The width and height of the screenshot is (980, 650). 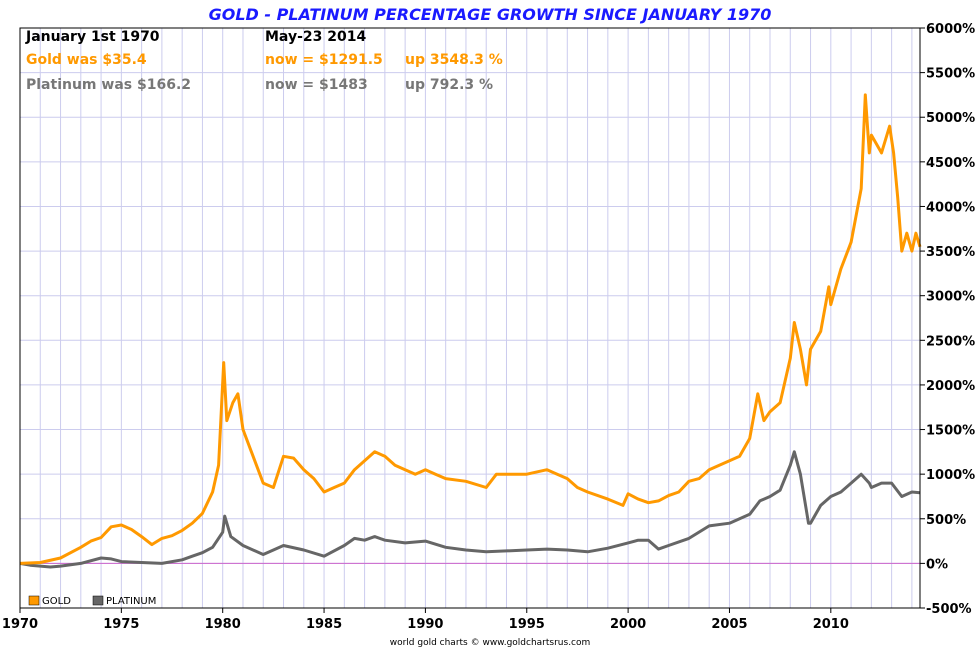 What do you see at coordinates (937, 564) in the screenshot?
I see `y-tick-label: 0%` at bounding box center [937, 564].